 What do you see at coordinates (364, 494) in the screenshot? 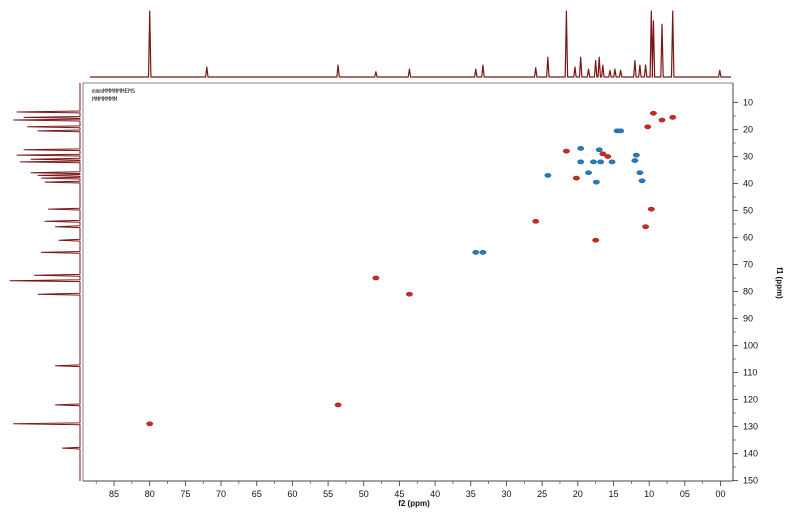
I see `x-tick-label: 50` at bounding box center [364, 494].